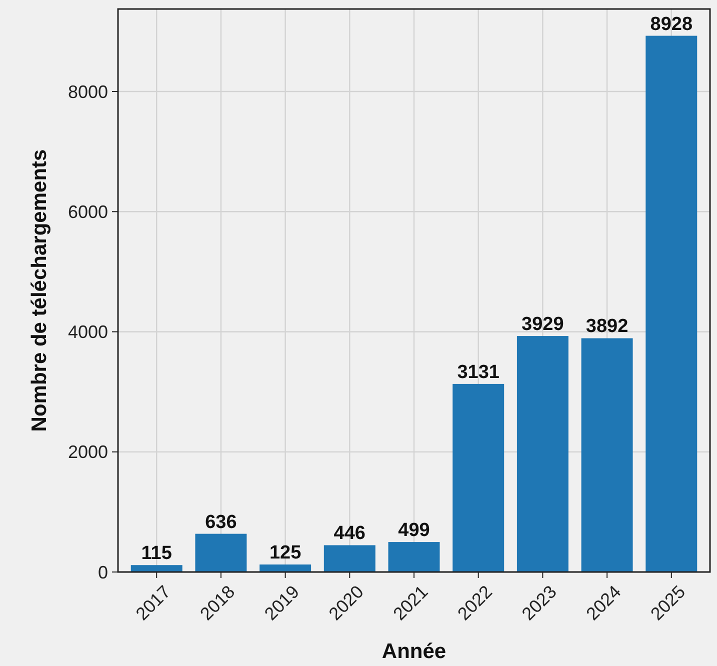  What do you see at coordinates (350, 533) in the screenshot?
I see `data-label: 446` at bounding box center [350, 533].